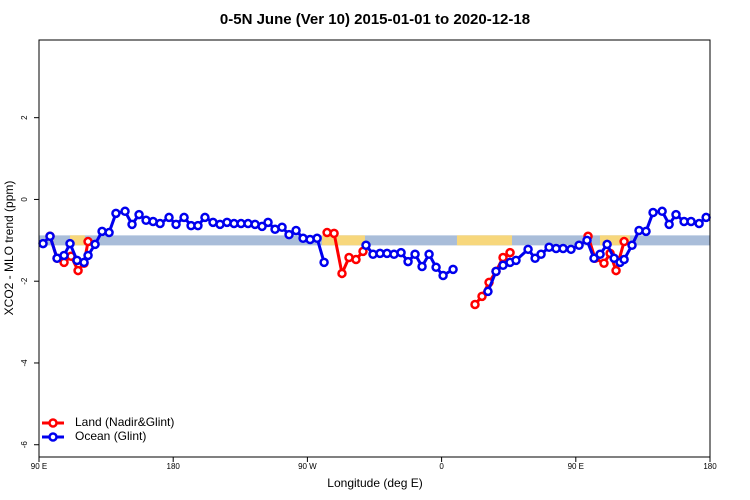  Describe the element at coordinates (24, 281) in the screenshot. I see `y-tick-label: -2` at that location.